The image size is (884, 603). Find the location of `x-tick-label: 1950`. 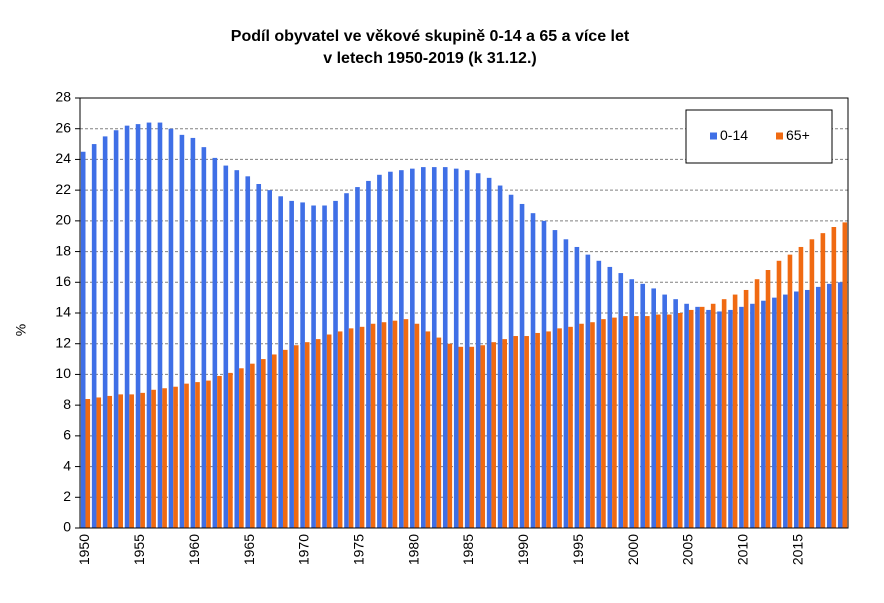

x-tick-label: 1950 is located at coordinates (84, 549).